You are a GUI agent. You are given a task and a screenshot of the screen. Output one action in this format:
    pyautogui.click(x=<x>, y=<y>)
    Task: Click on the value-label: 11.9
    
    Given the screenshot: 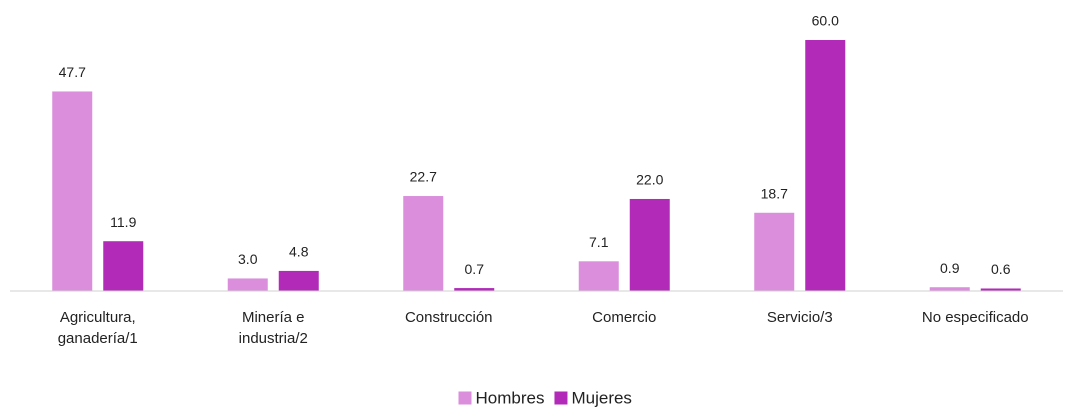 What is the action you would take?
    pyautogui.click(x=123, y=222)
    